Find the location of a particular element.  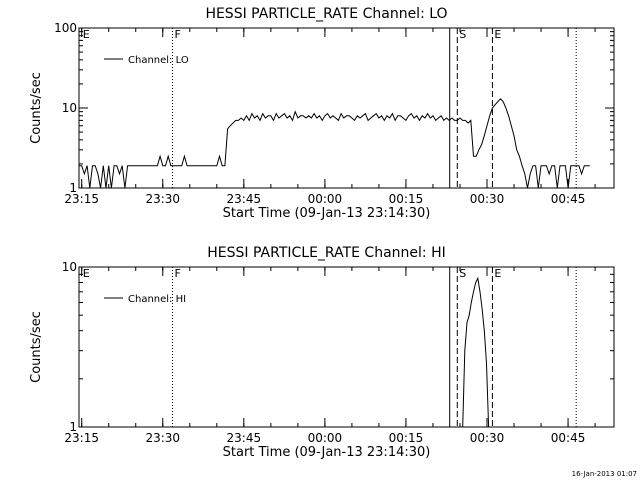

chart-title: HESSI PARTICLE_RATE Channel: HI is located at coordinates (326, 253).